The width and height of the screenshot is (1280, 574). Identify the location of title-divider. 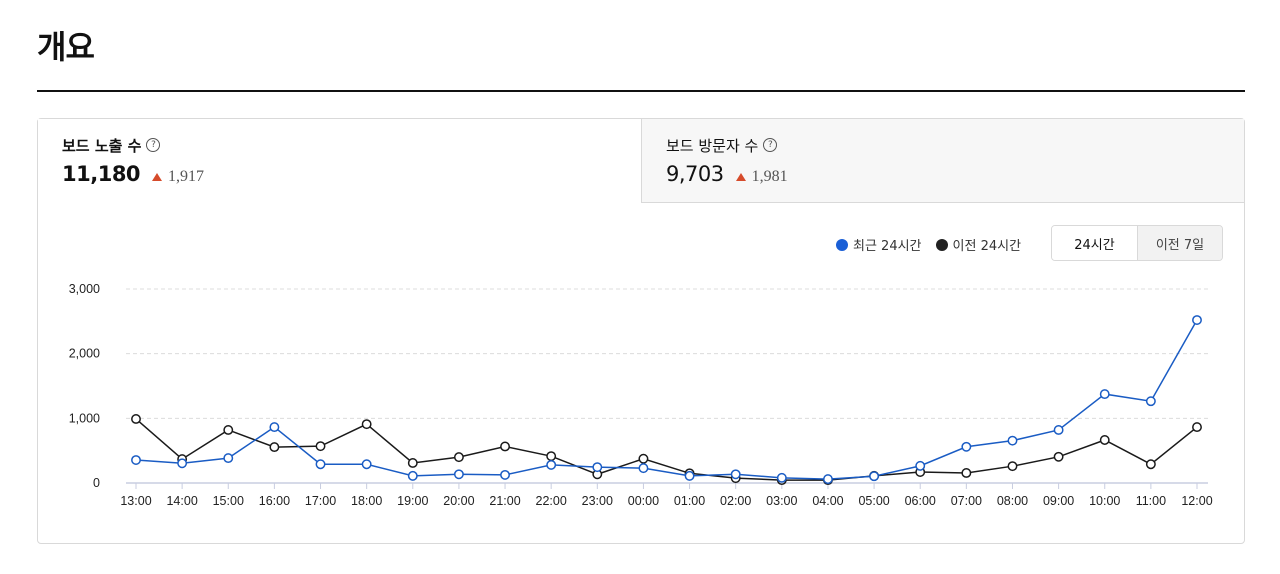
(641, 91).